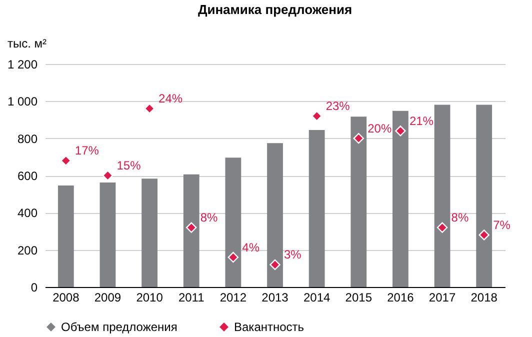 This screenshot has width=532, height=337. I want to click on data-label: 15%, so click(129, 165).